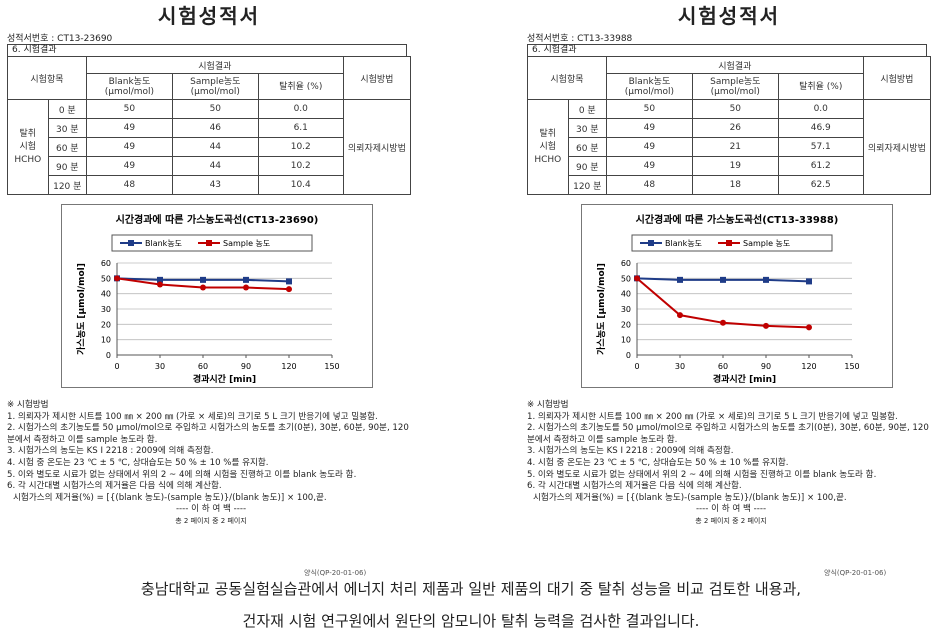  What do you see at coordinates (215, 128) in the screenshot?
I see `value-cell: 46` at bounding box center [215, 128].